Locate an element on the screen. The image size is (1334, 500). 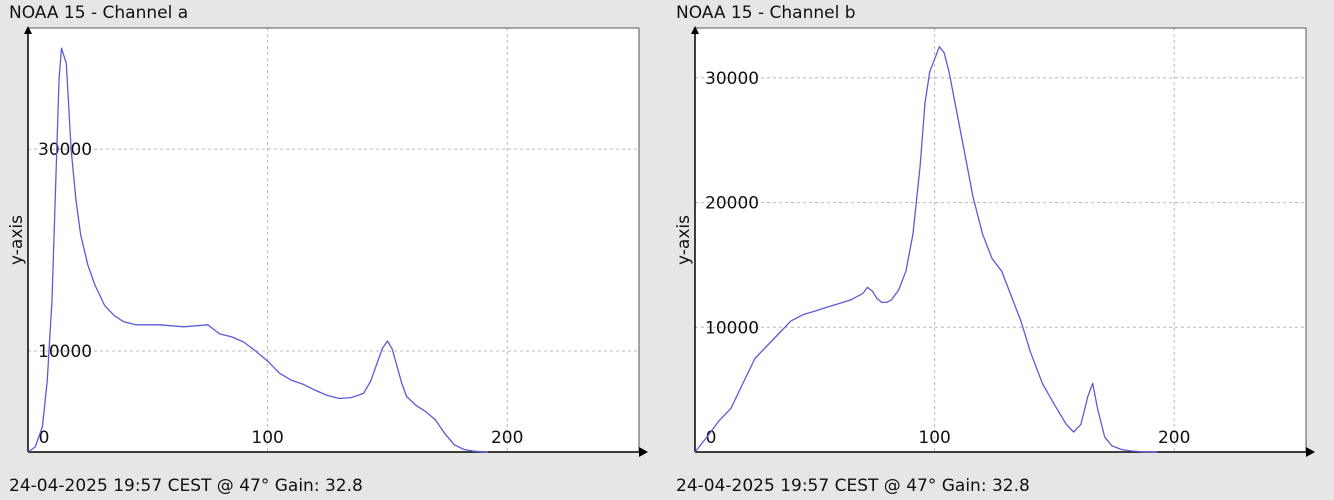
y-tick-label: 20000 is located at coordinates (732, 204).